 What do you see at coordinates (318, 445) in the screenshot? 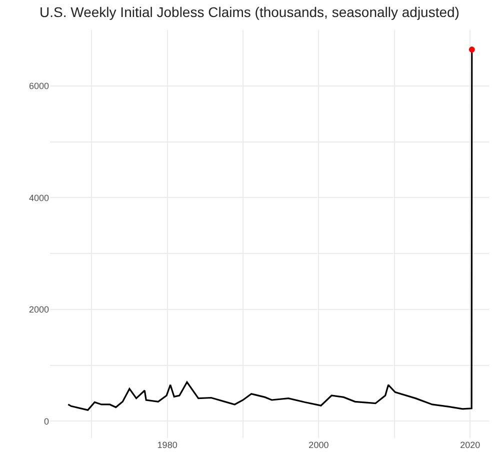
I see `x-tick-label: 2000` at bounding box center [318, 445].